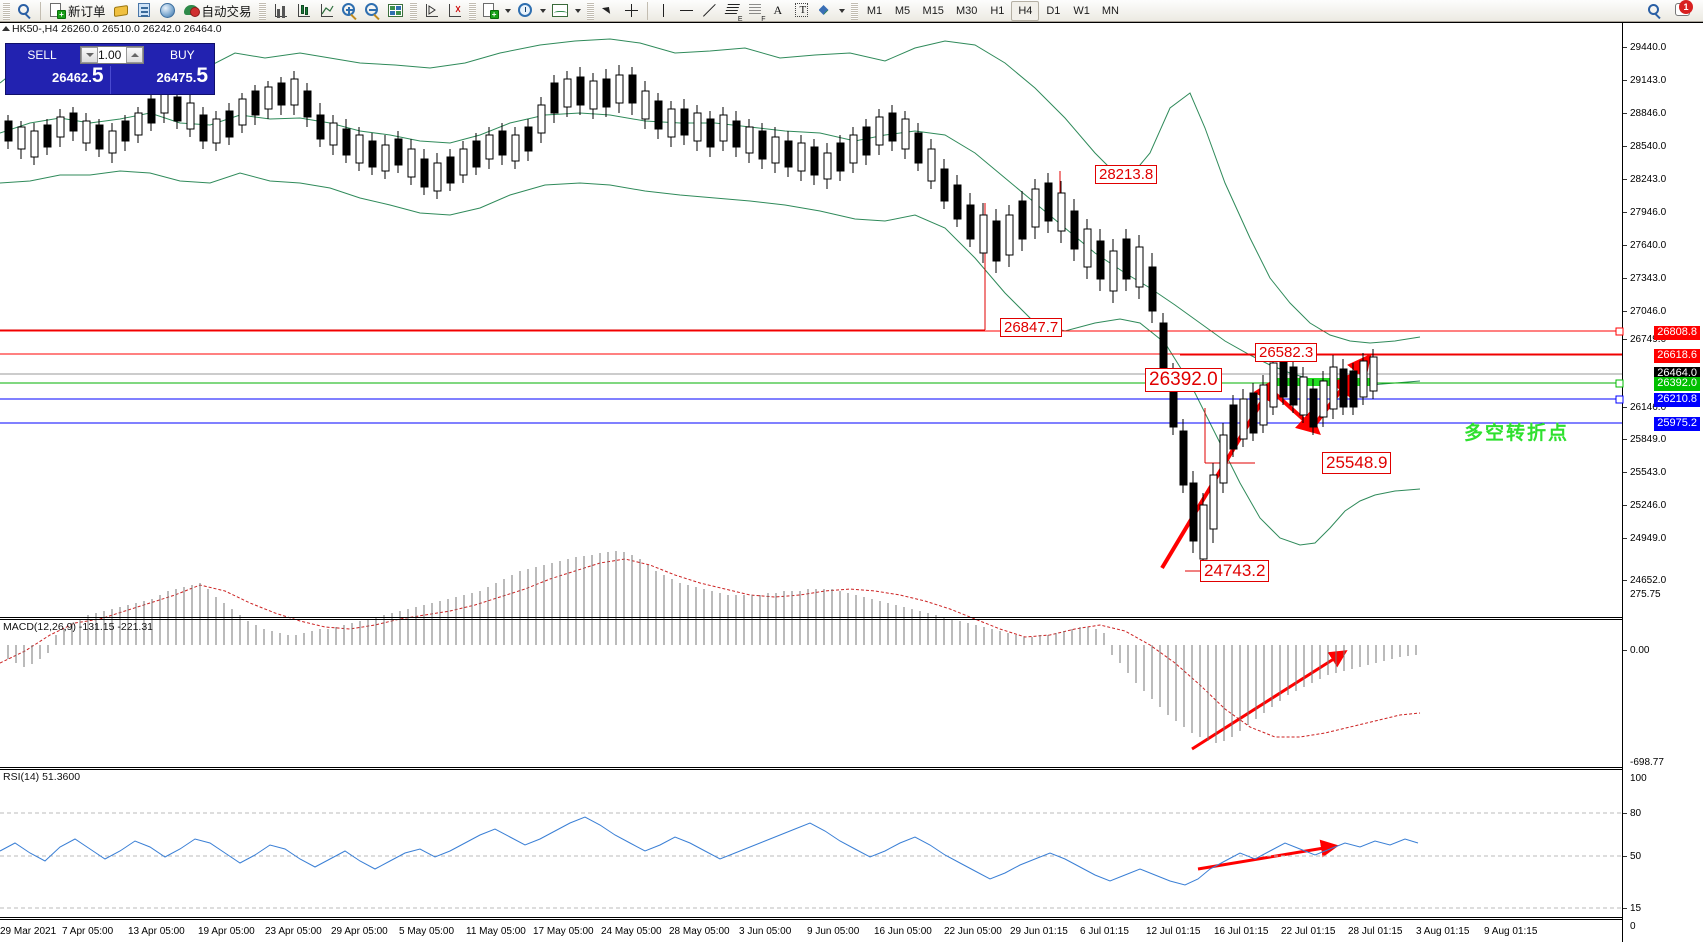 The width and height of the screenshot is (1703, 942). What do you see at coordinates (1654, 11) in the screenshot?
I see `search-icon` at bounding box center [1654, 11].